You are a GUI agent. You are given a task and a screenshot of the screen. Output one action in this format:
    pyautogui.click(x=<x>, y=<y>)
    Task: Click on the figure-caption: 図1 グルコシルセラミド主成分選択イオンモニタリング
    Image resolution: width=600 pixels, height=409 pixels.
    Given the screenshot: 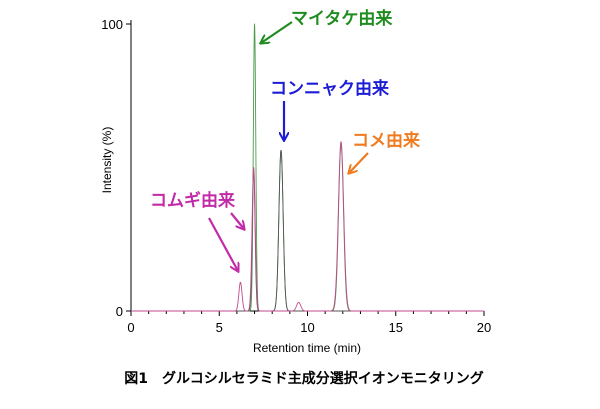 What is the action you would take?
    pyautogui.click(x=303, y=378)
    